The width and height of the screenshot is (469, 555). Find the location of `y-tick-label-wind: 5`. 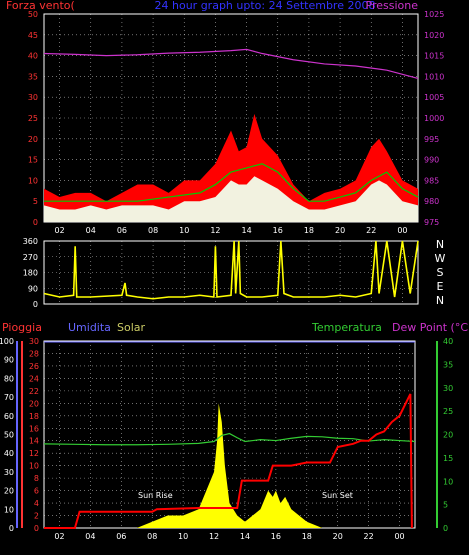

y-tick-label-wind: 5 is located at coordinates (35, 201).